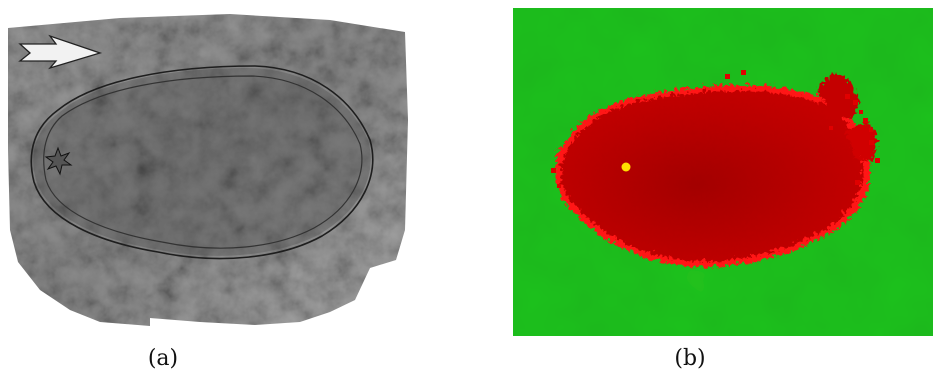 This screenshot has height=381, width=934. Describe the element at coordinates (163, 358) in the screenshot. I see `caption-a: (a)` at that location.